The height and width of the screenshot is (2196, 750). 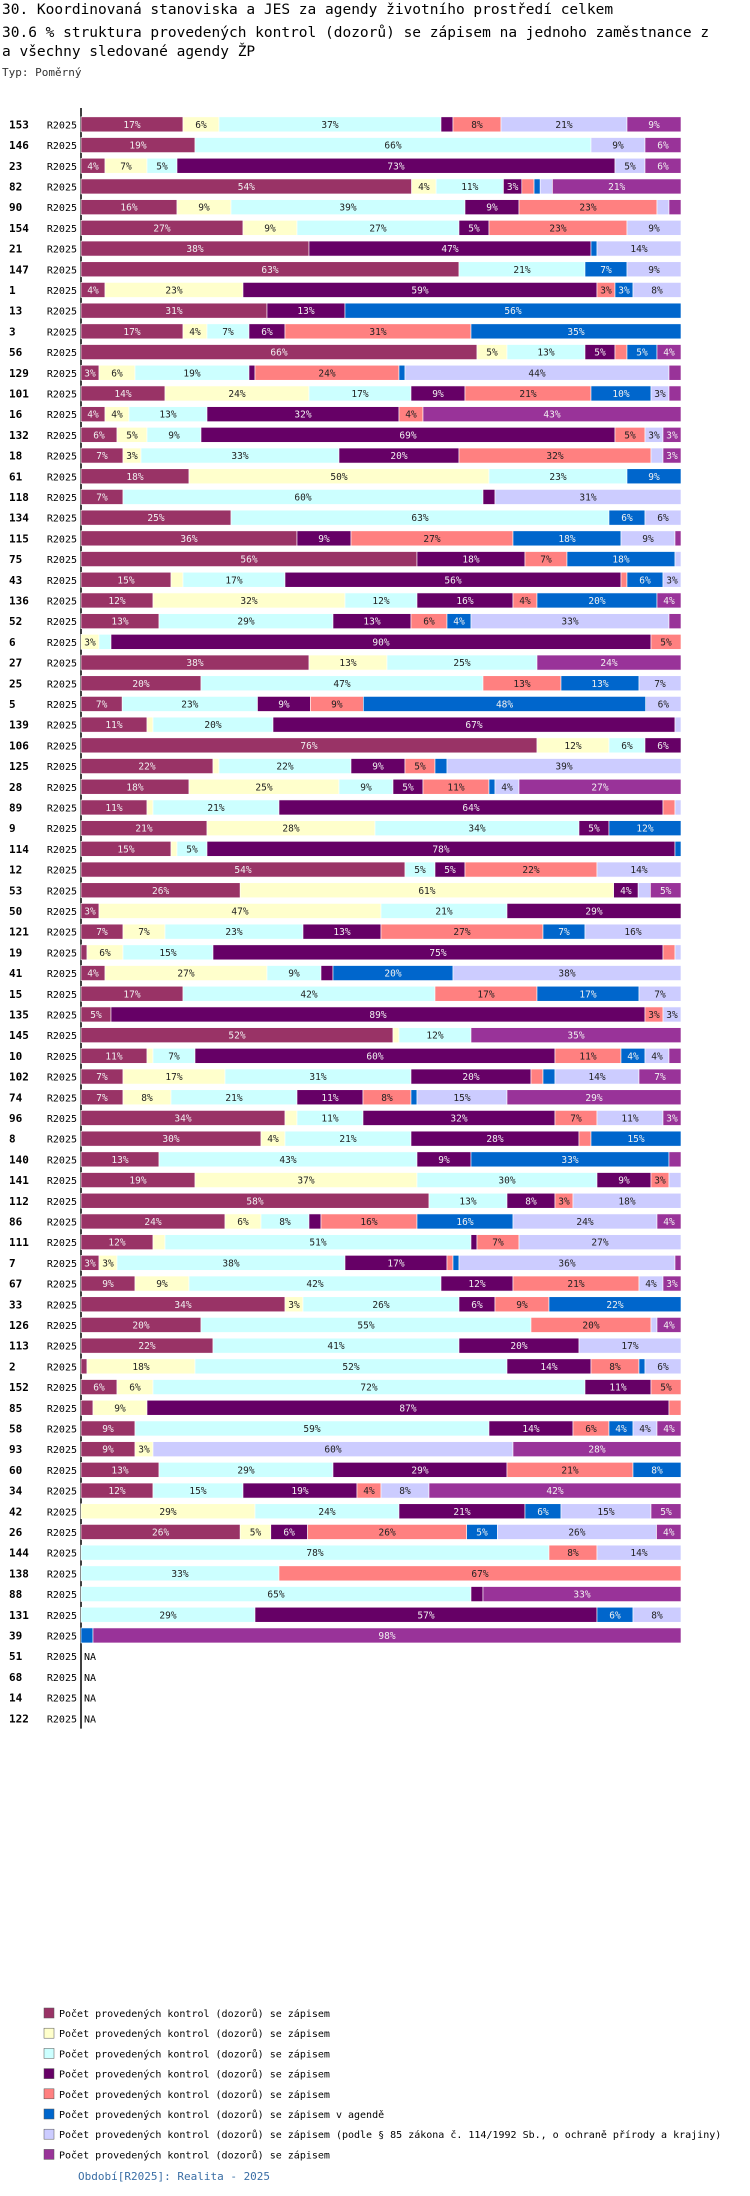 What do you see at coordinates (449, 249) in the screenshot?
I see `bar-value-label: 47%` at bounding box center [449, 249].